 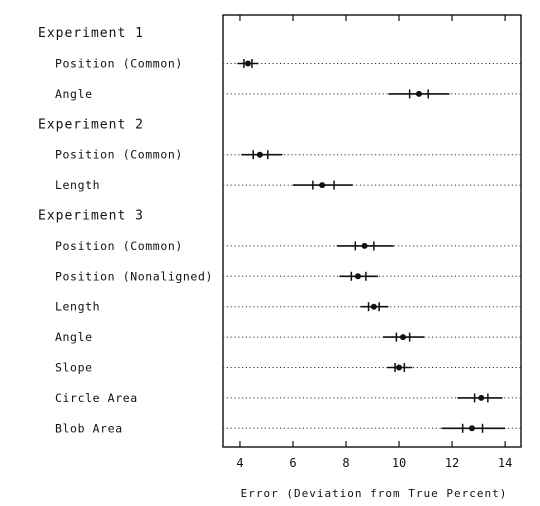 What do you see at coordinates (91, 33) in the screenshot?
I see `group-title: Experiment 1` at bounding box center [91, 33].